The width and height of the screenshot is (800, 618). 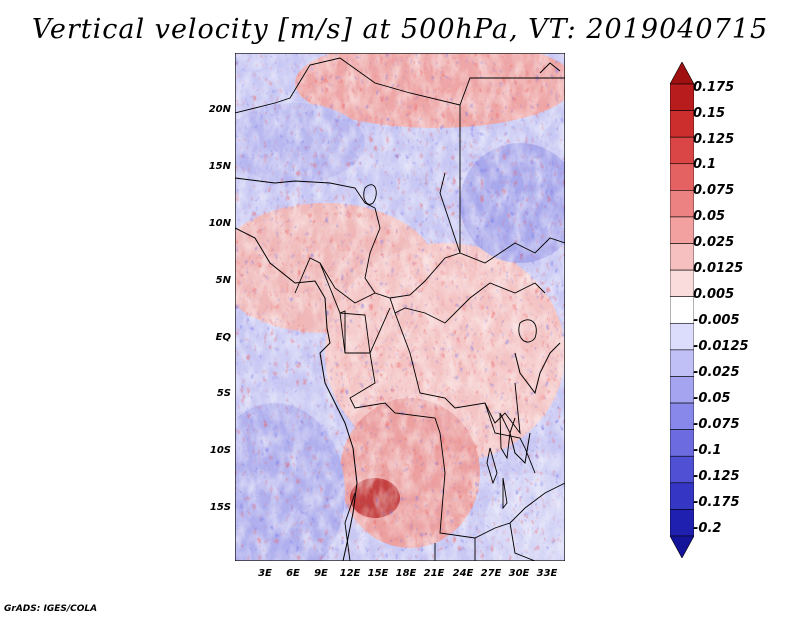 What do you see at coordinates (51, 609) in the screenshot?
I see `grads-credit: GrADS: IGES/COLA` at bounding box center [51, 609].